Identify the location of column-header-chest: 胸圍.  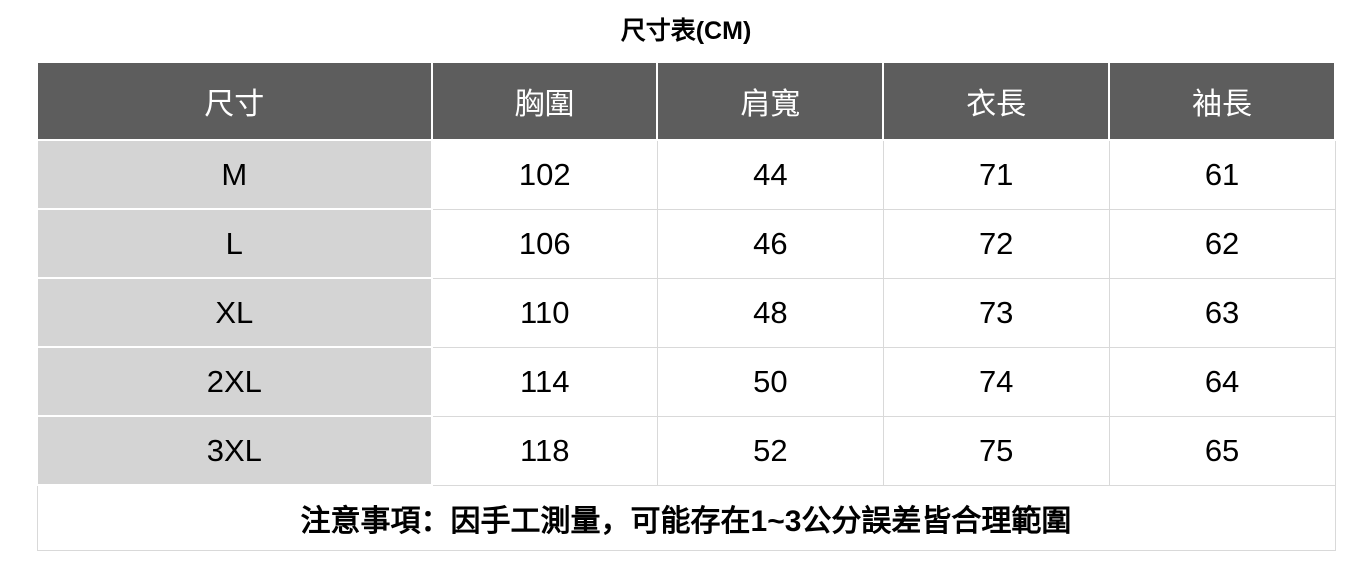
(544, 101).